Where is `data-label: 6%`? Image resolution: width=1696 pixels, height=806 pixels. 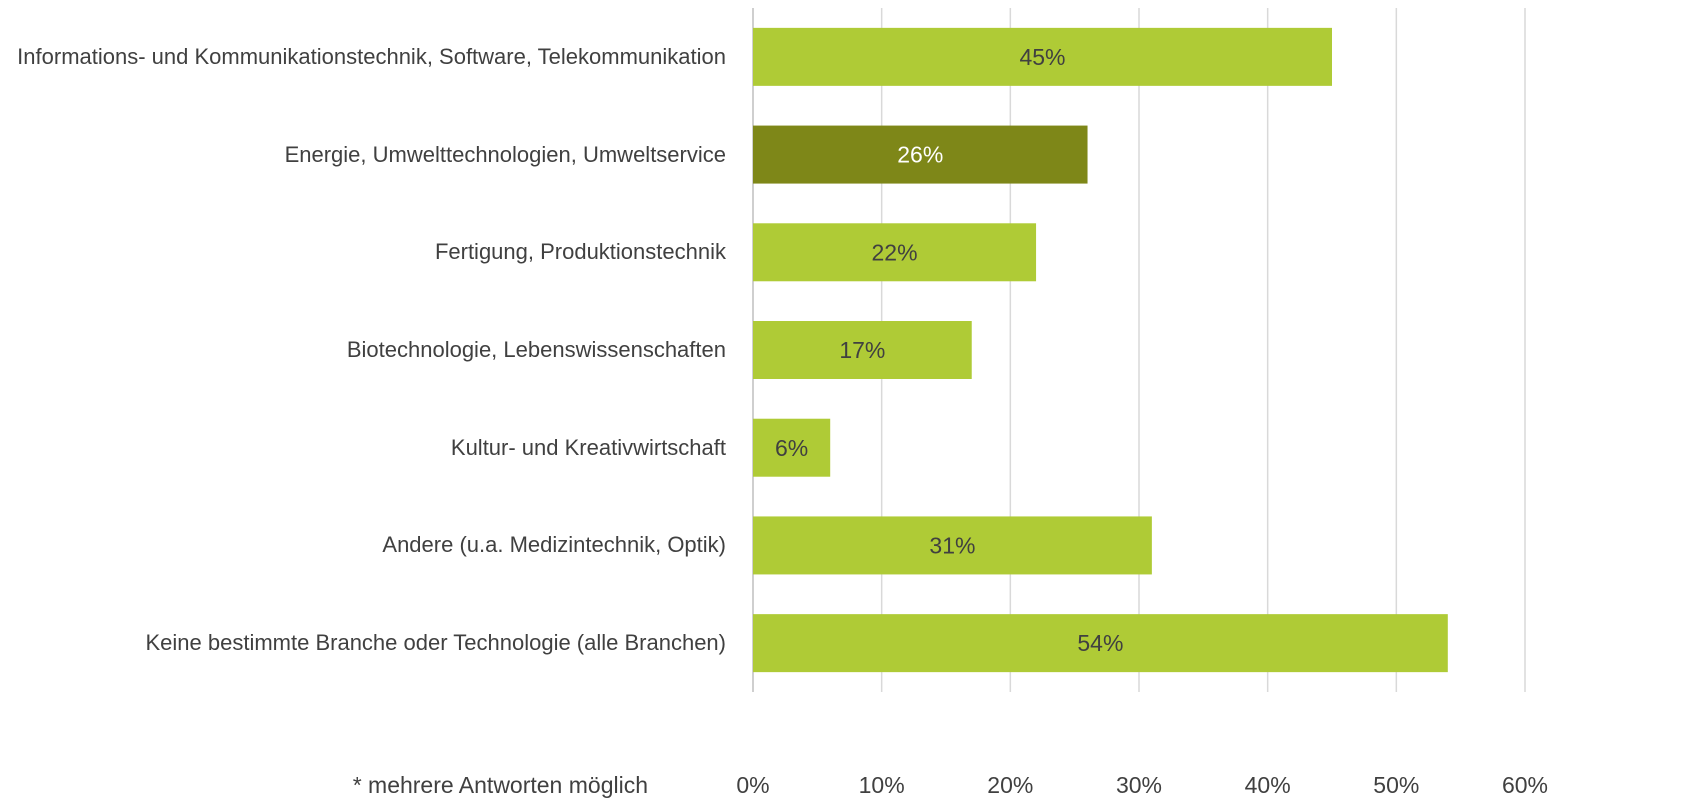
data-label: 6% is located at coordinates (791, 448).